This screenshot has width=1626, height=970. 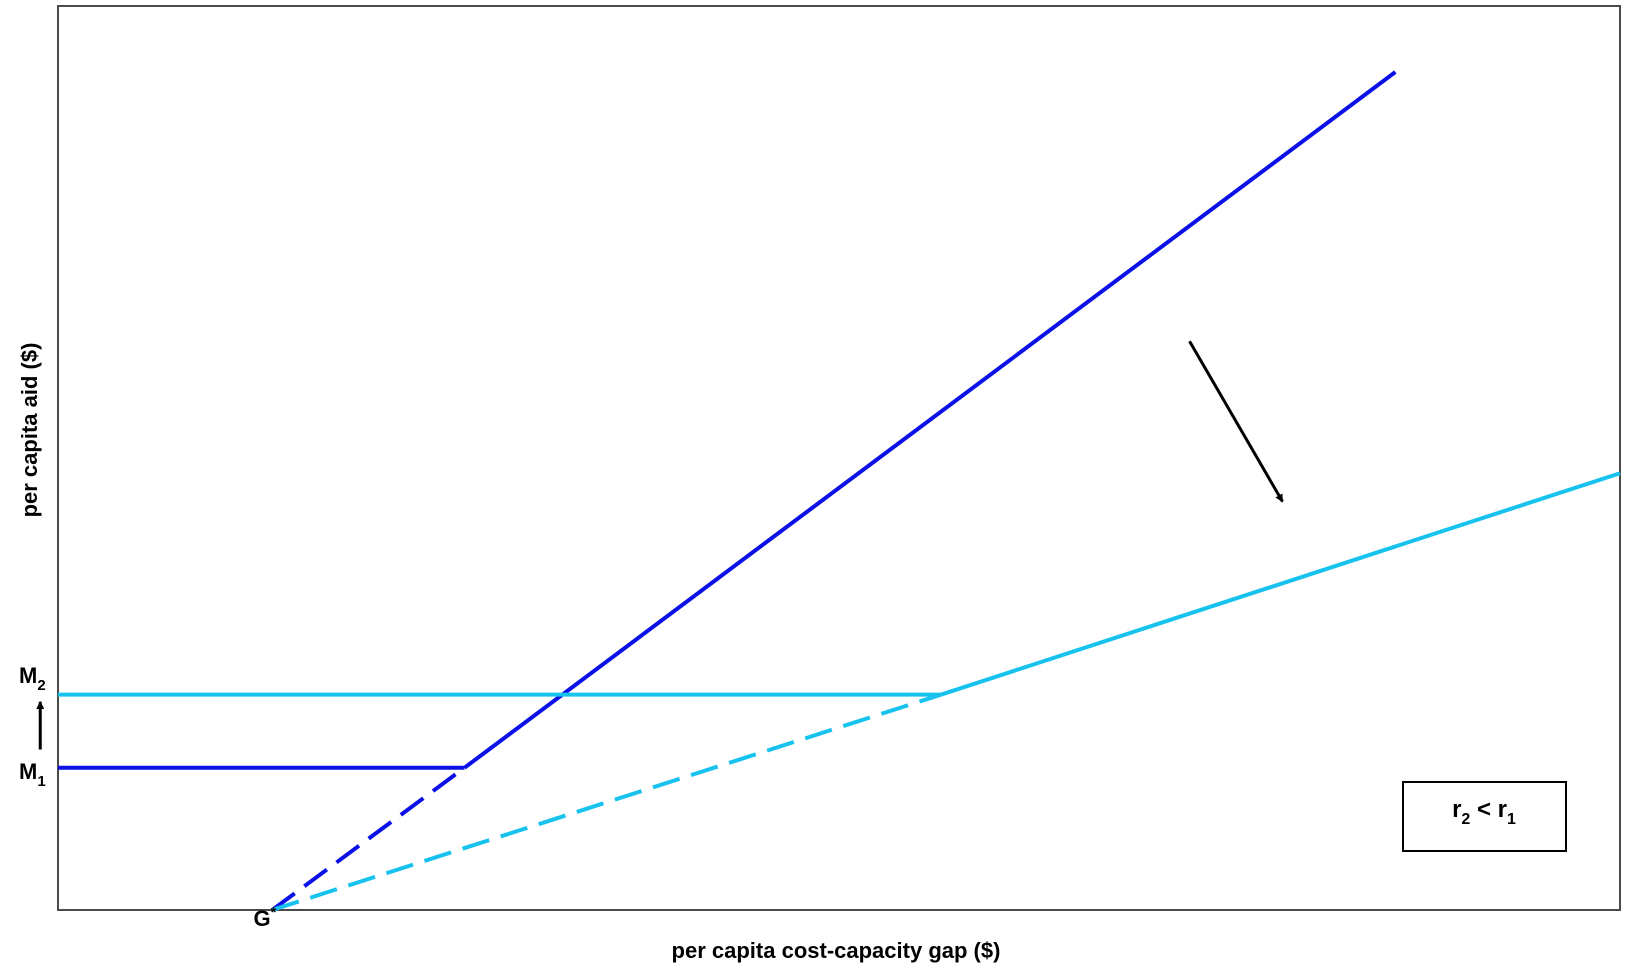 What do you see at coordinates (28, 771) in the screenshot?
I see `y-tick-m1-base: M` at bounding box center [28, 771].